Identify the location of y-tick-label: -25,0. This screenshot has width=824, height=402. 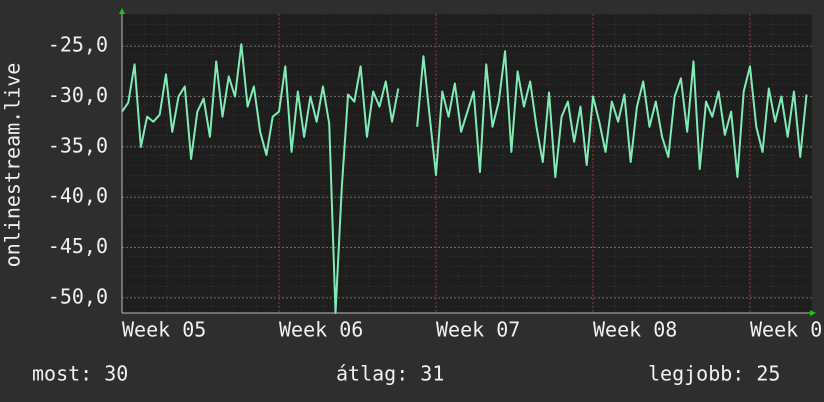
(78, 45).